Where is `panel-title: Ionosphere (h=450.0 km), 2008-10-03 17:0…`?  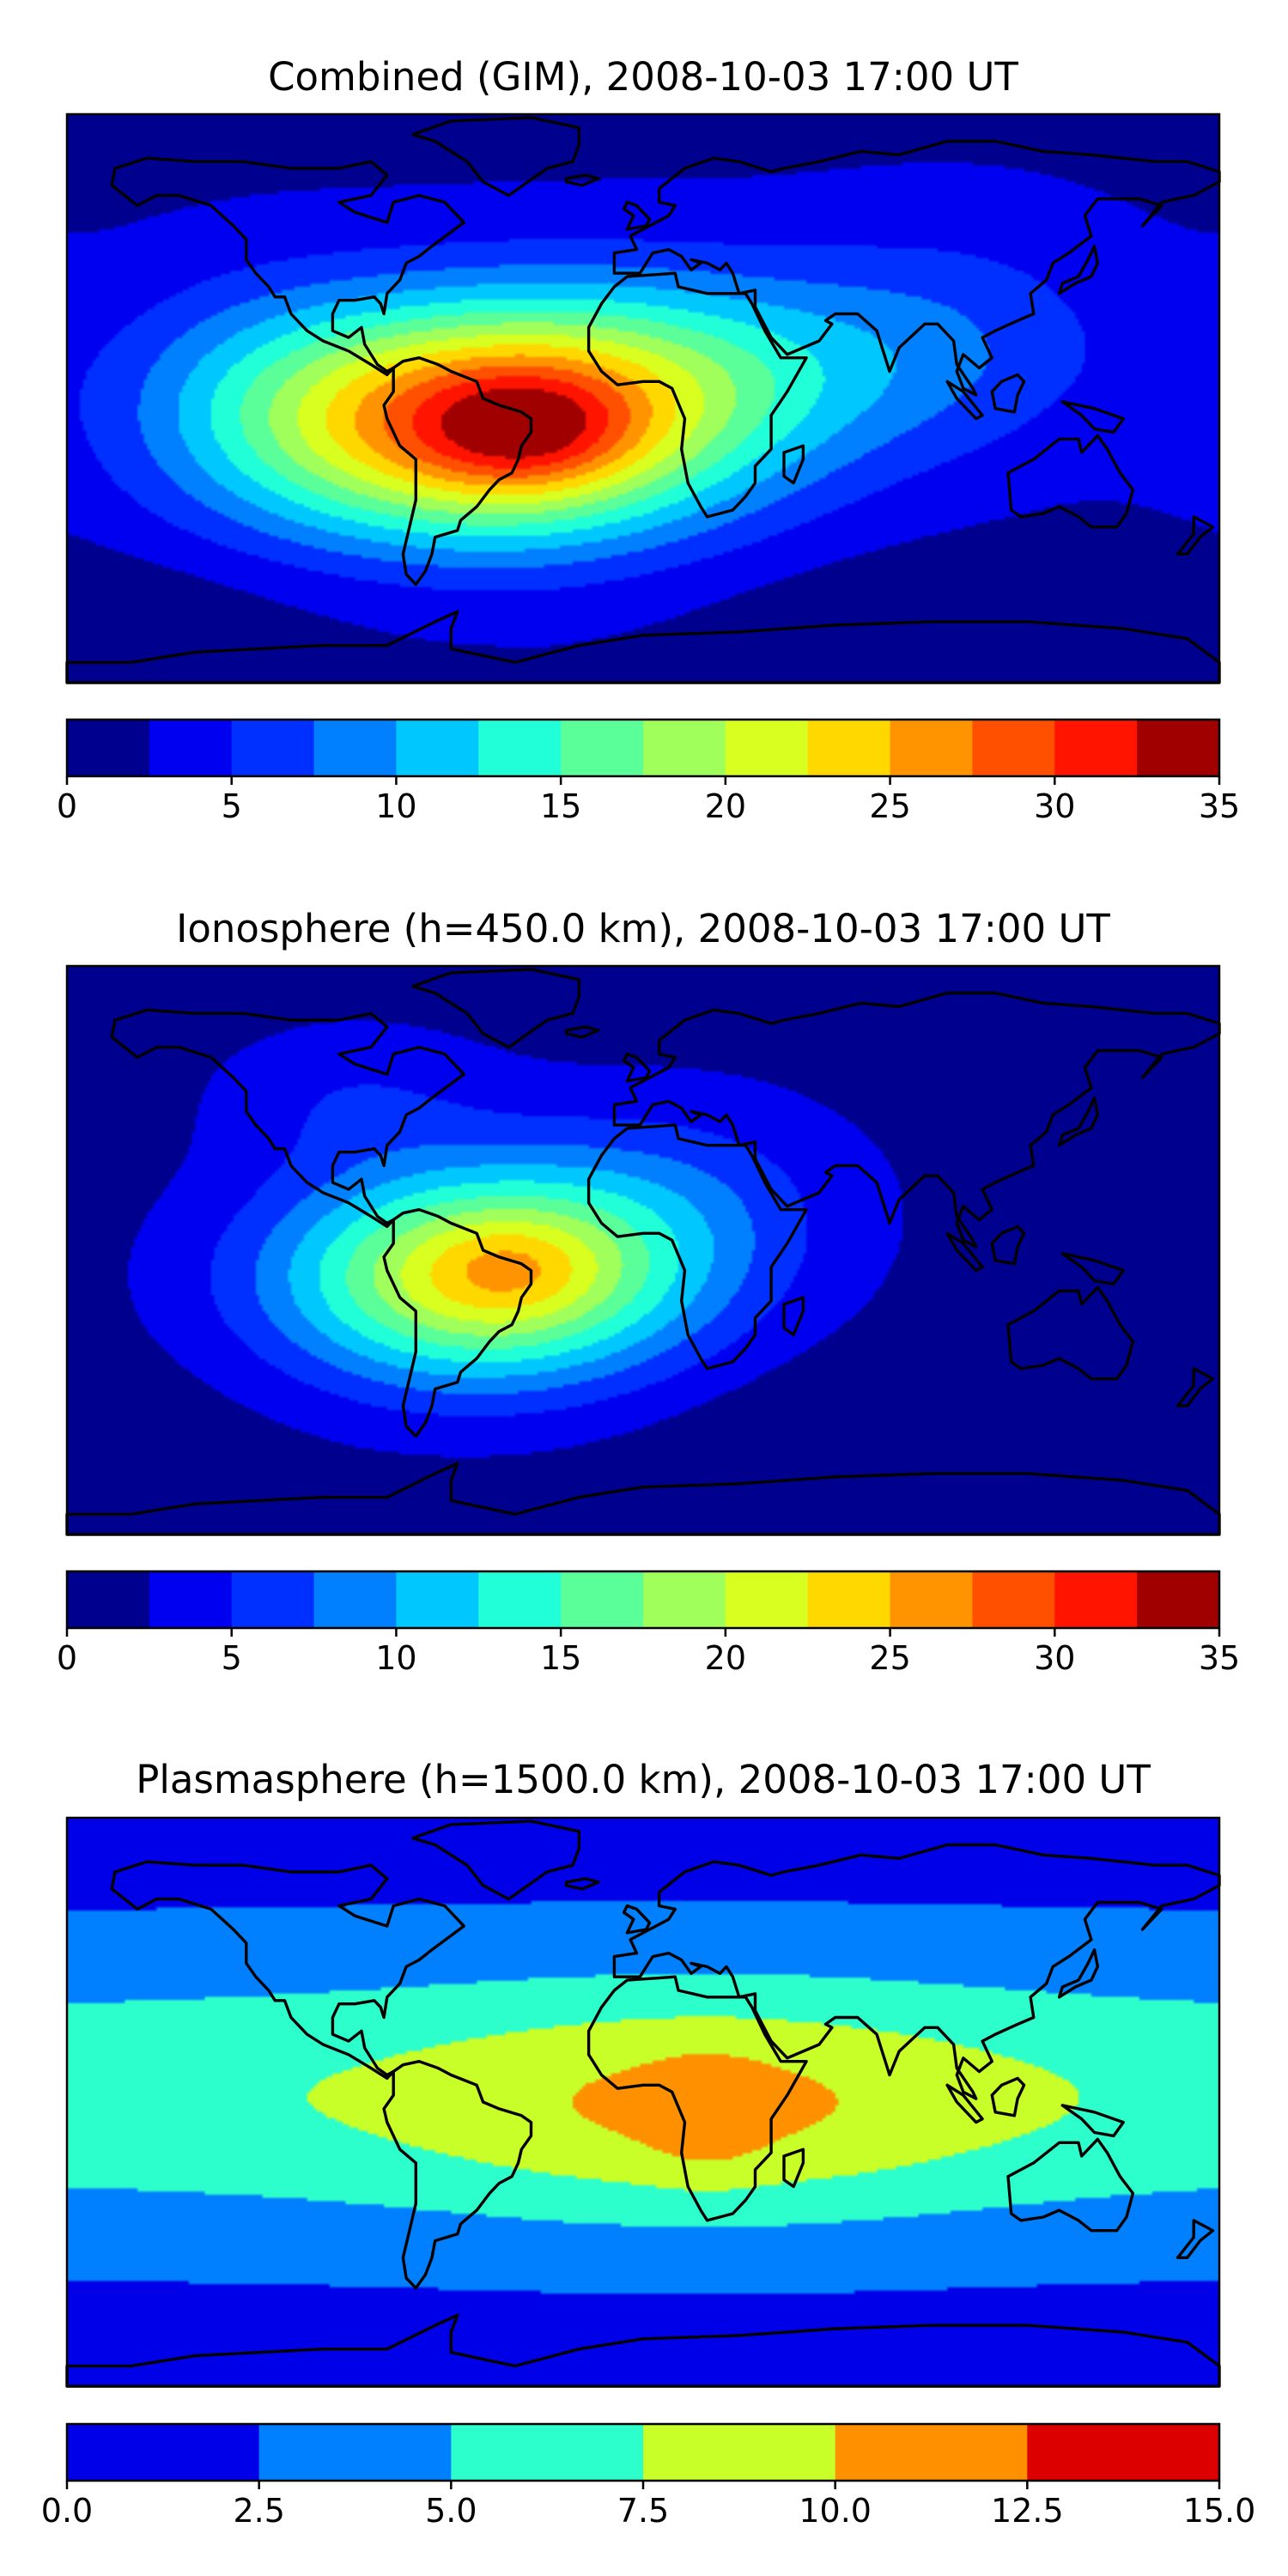
panel-title: Ionosphere (h=450.0 km), 2008-10-03 17:0… is located at coordinates (643, 929).